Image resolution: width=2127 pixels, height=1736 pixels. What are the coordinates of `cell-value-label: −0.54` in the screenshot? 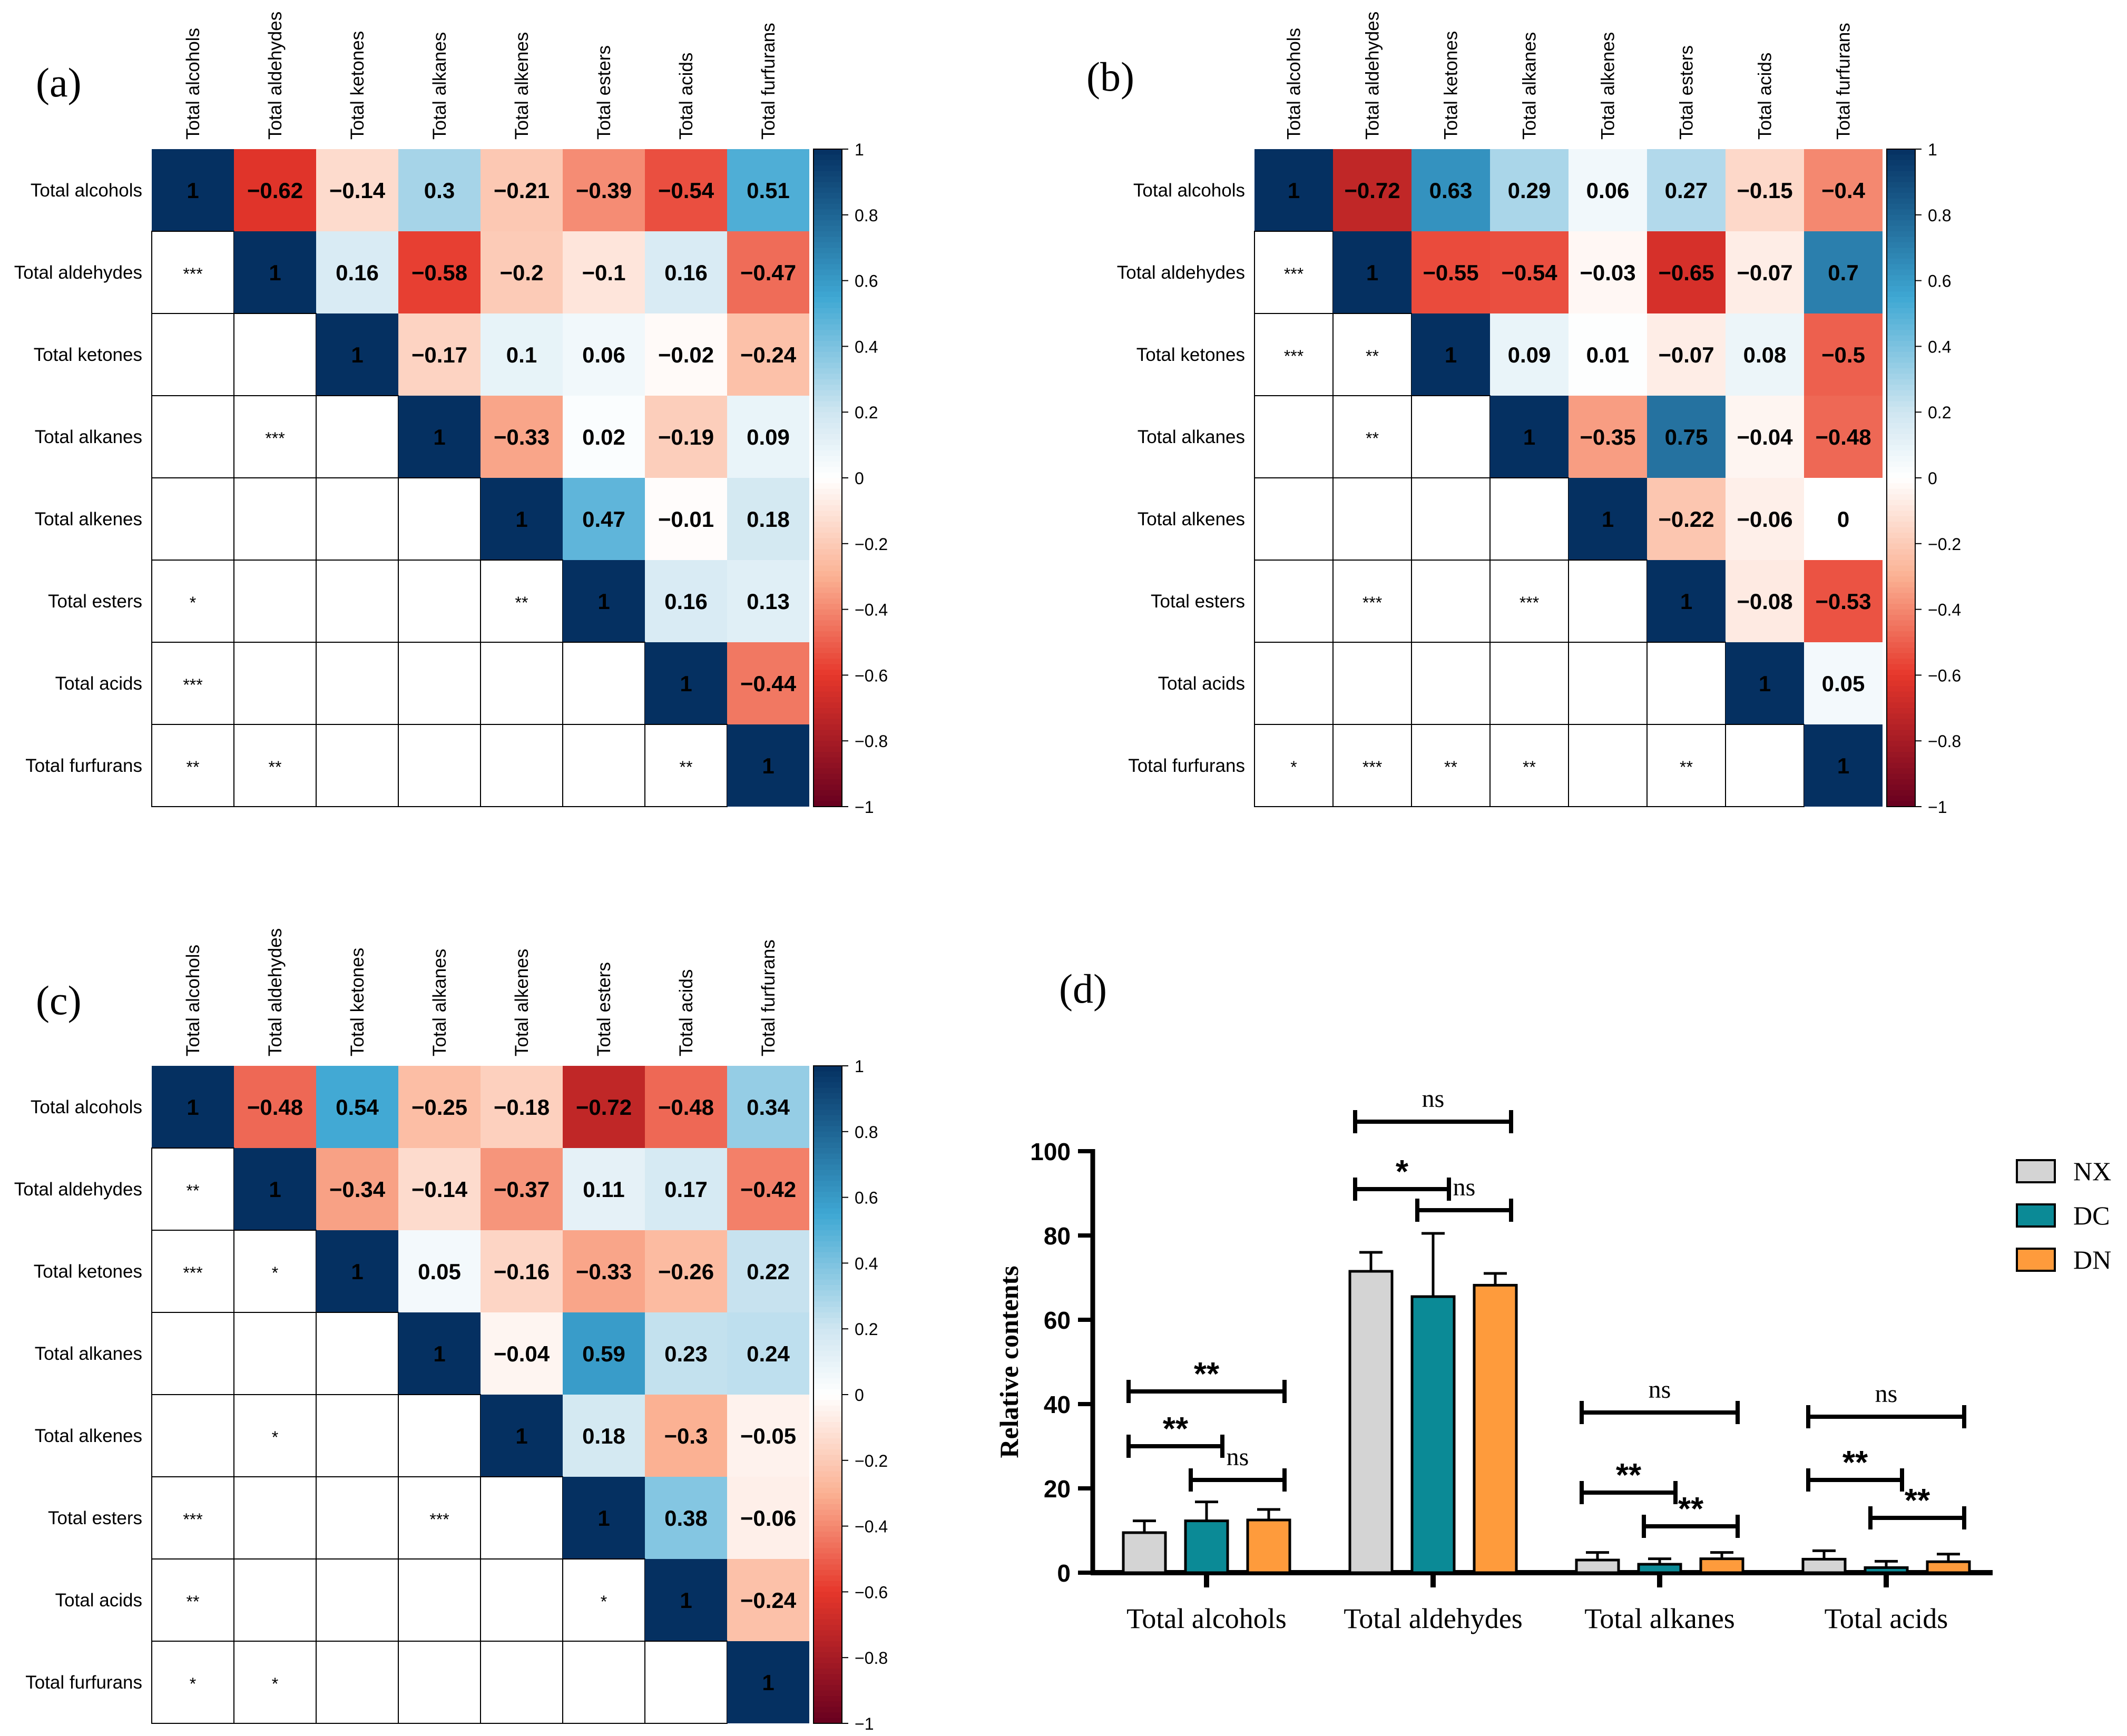 It's located at (686, 190).